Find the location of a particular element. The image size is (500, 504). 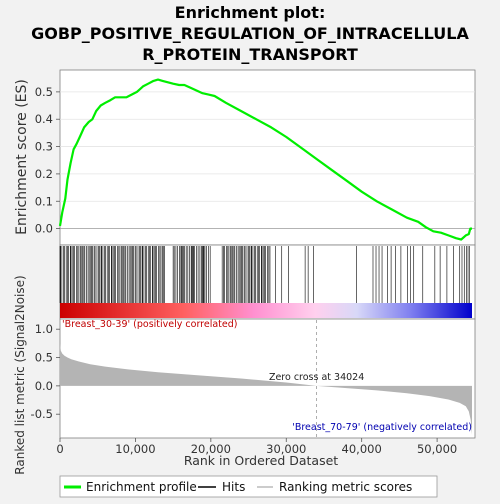

legend-label-hits: Hits is located at coordinates (233, 487).